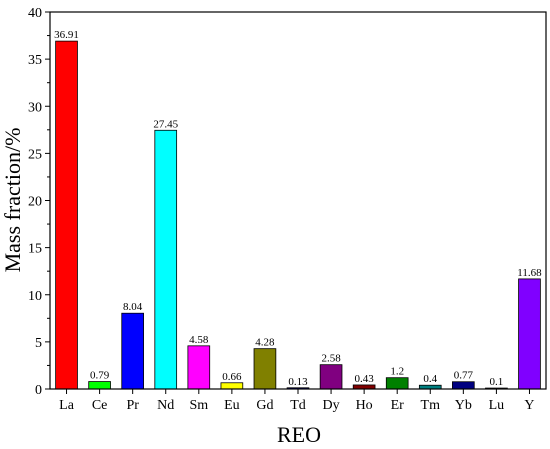 The width and height of the screenshot is (550, 449). I want to click on data-label-eu: 0.66, so click(232, 377).